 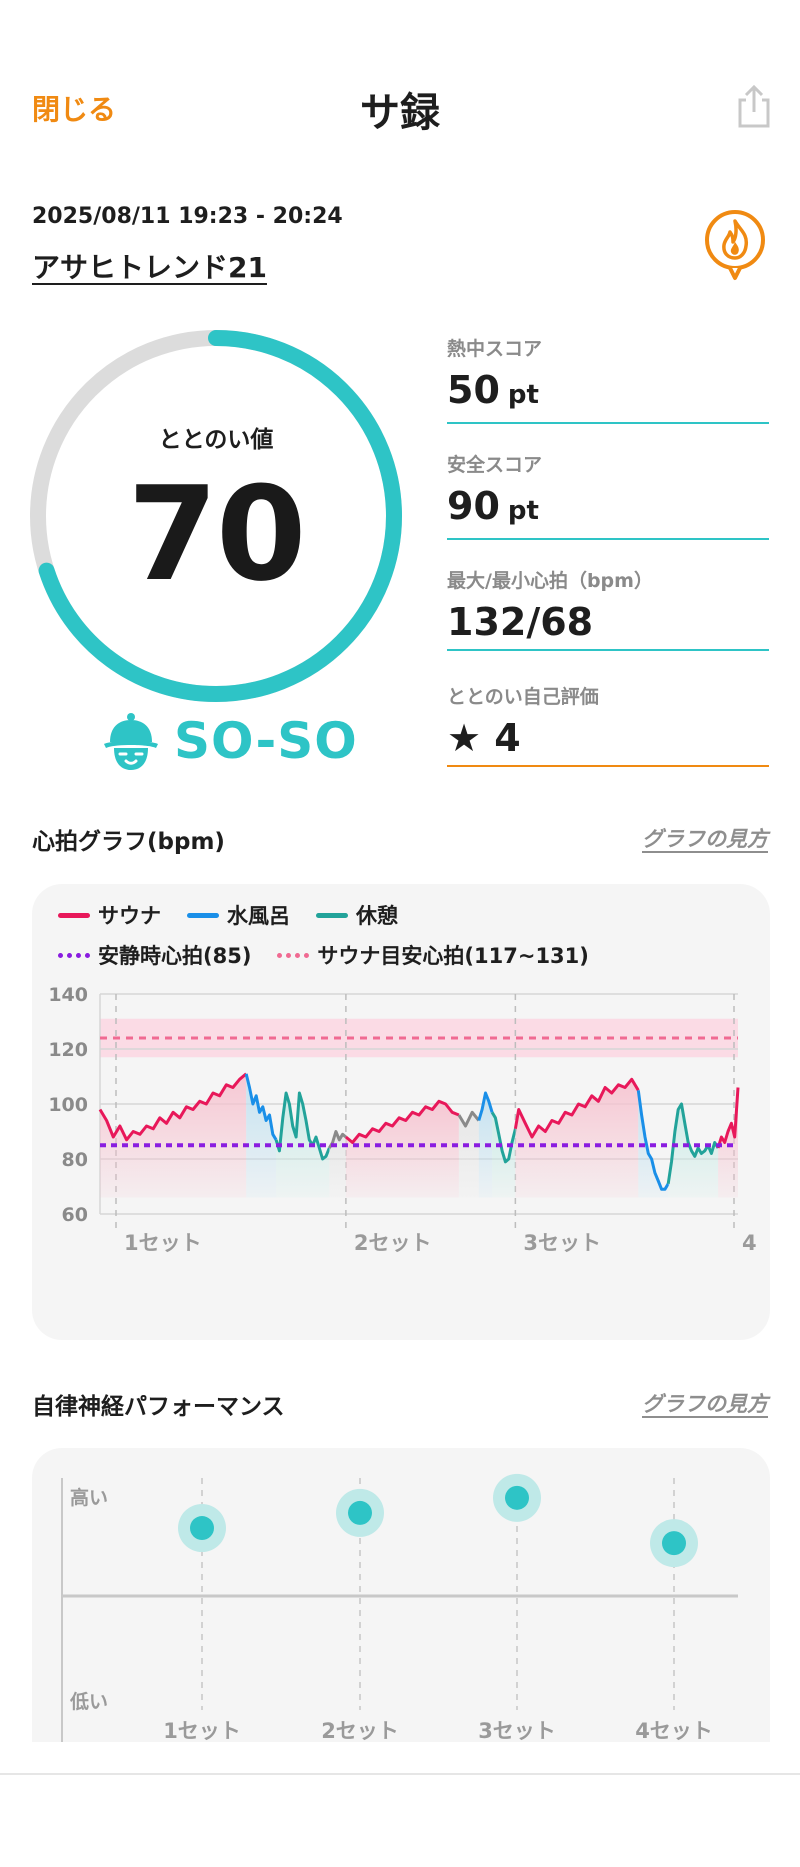 What do you see at coordinates (653, 1144) in the screenshot?
I see `hr-area-cold` at bounding box center [653, 1144].